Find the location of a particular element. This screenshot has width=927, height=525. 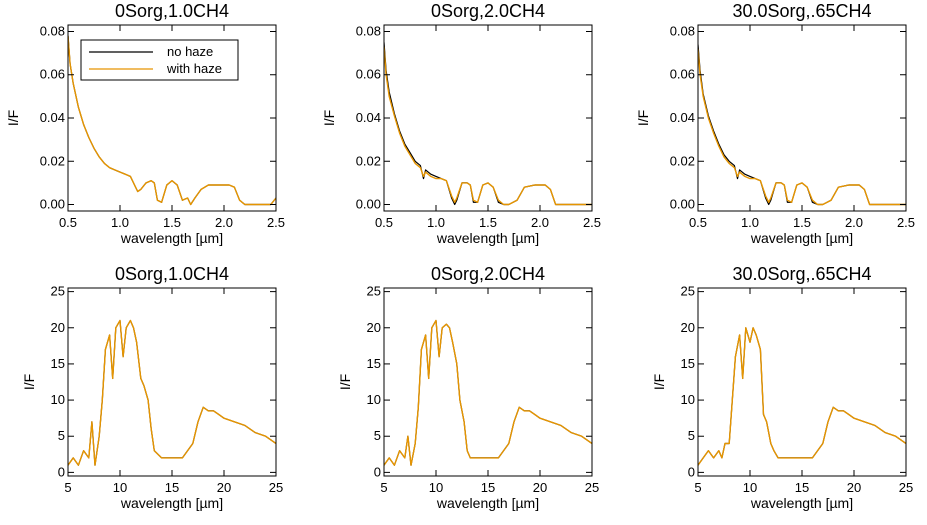

legend-label: no haze is located at coordinates (190, 51).